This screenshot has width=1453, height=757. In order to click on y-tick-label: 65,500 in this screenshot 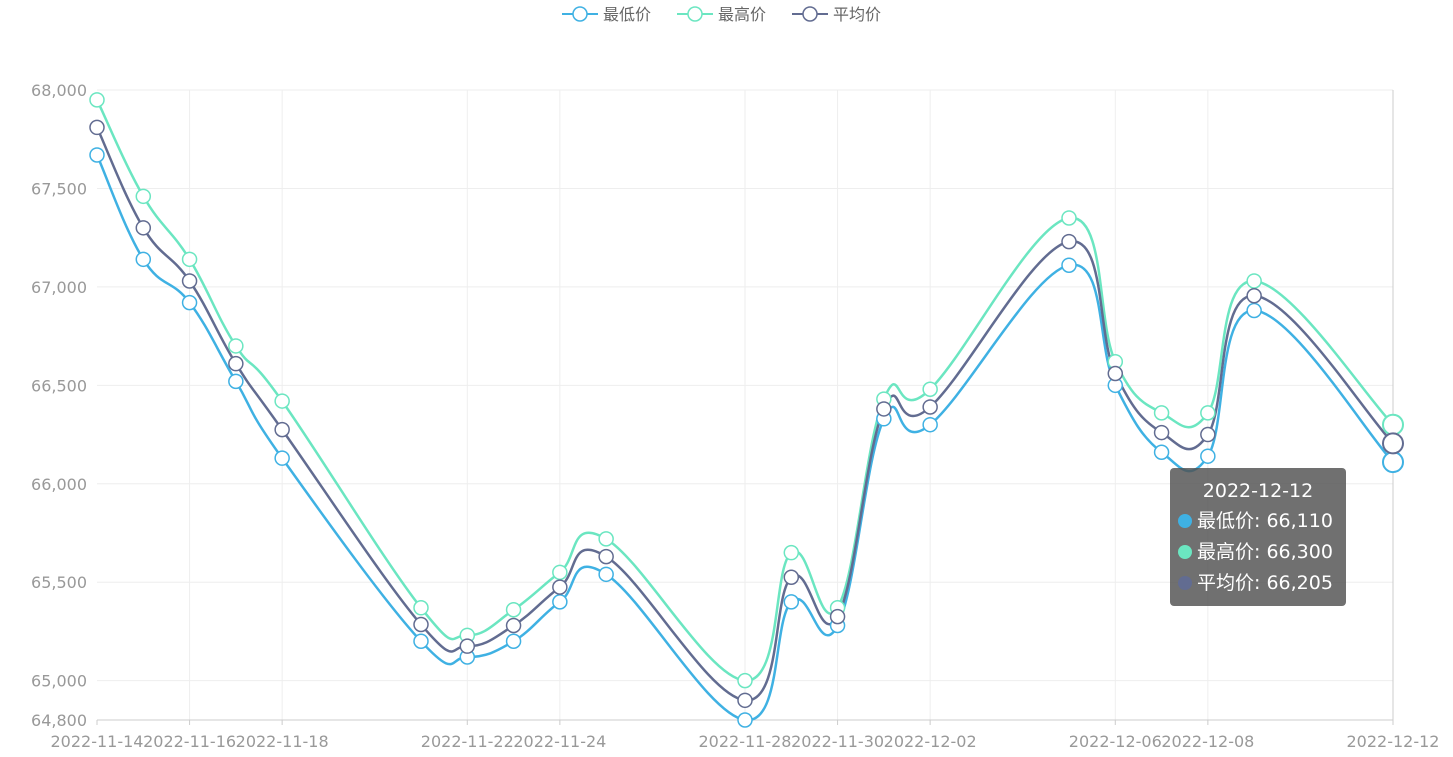, I will do `click(59, 582)`.